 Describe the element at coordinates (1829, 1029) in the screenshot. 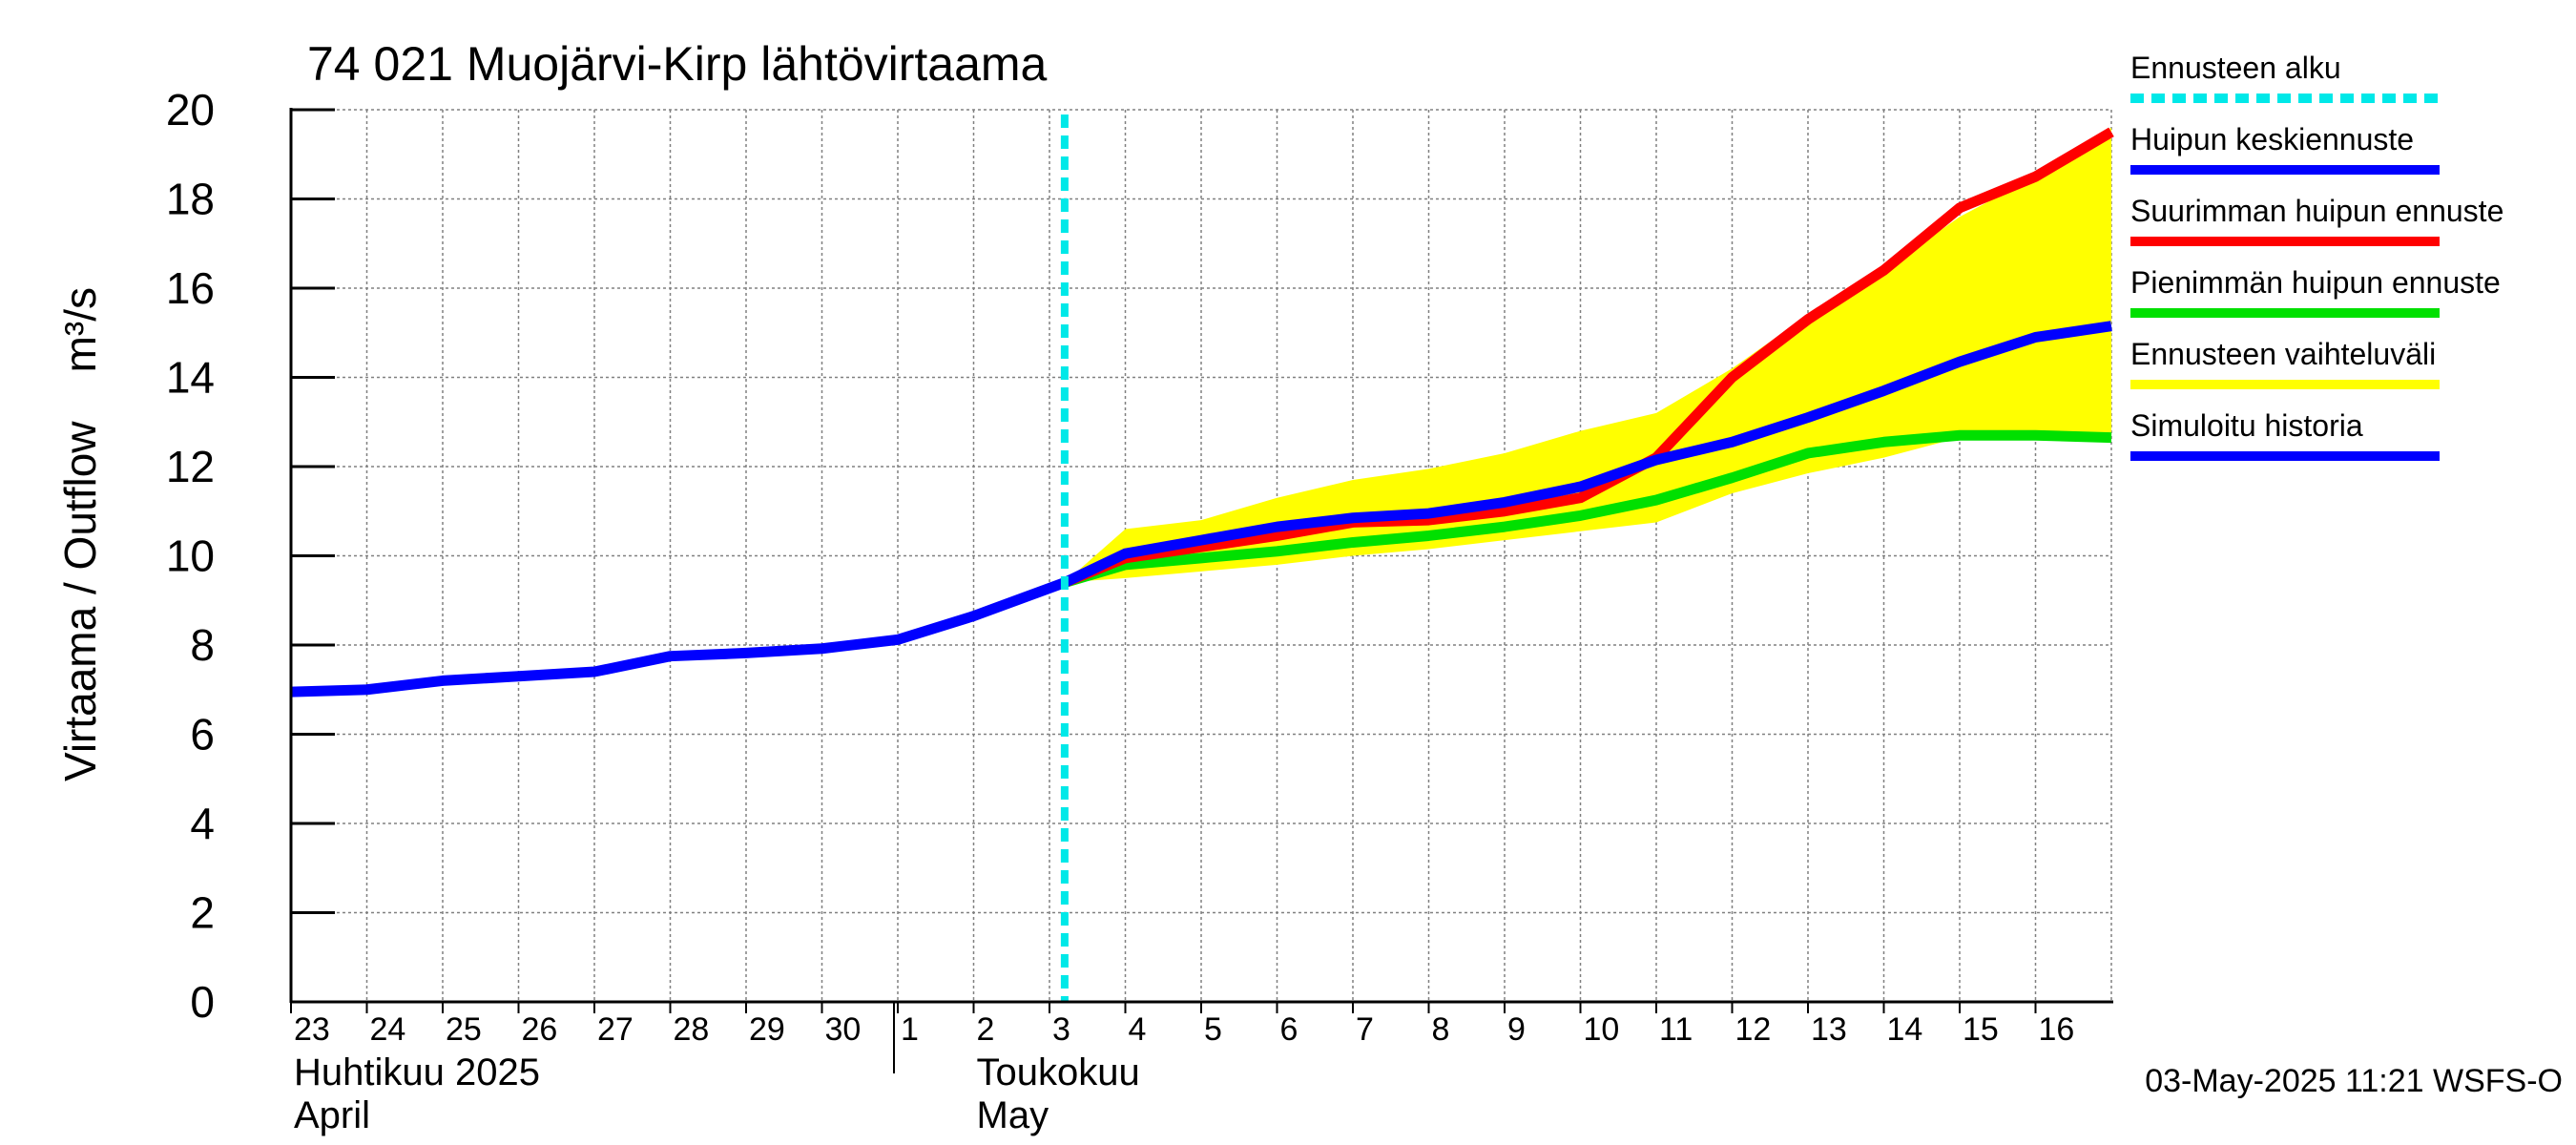

I see `x-tick-label: 13` at that location.